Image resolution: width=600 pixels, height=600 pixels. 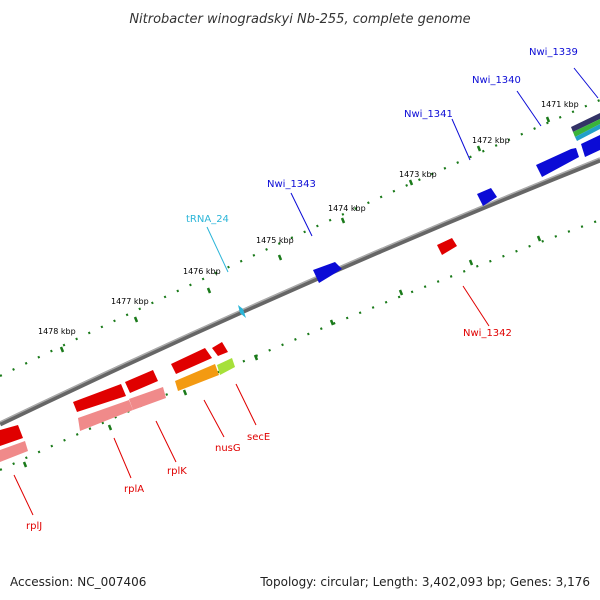 I want to click on label-nwi-1343: Nwi_1343, so click(x=291, y=184).